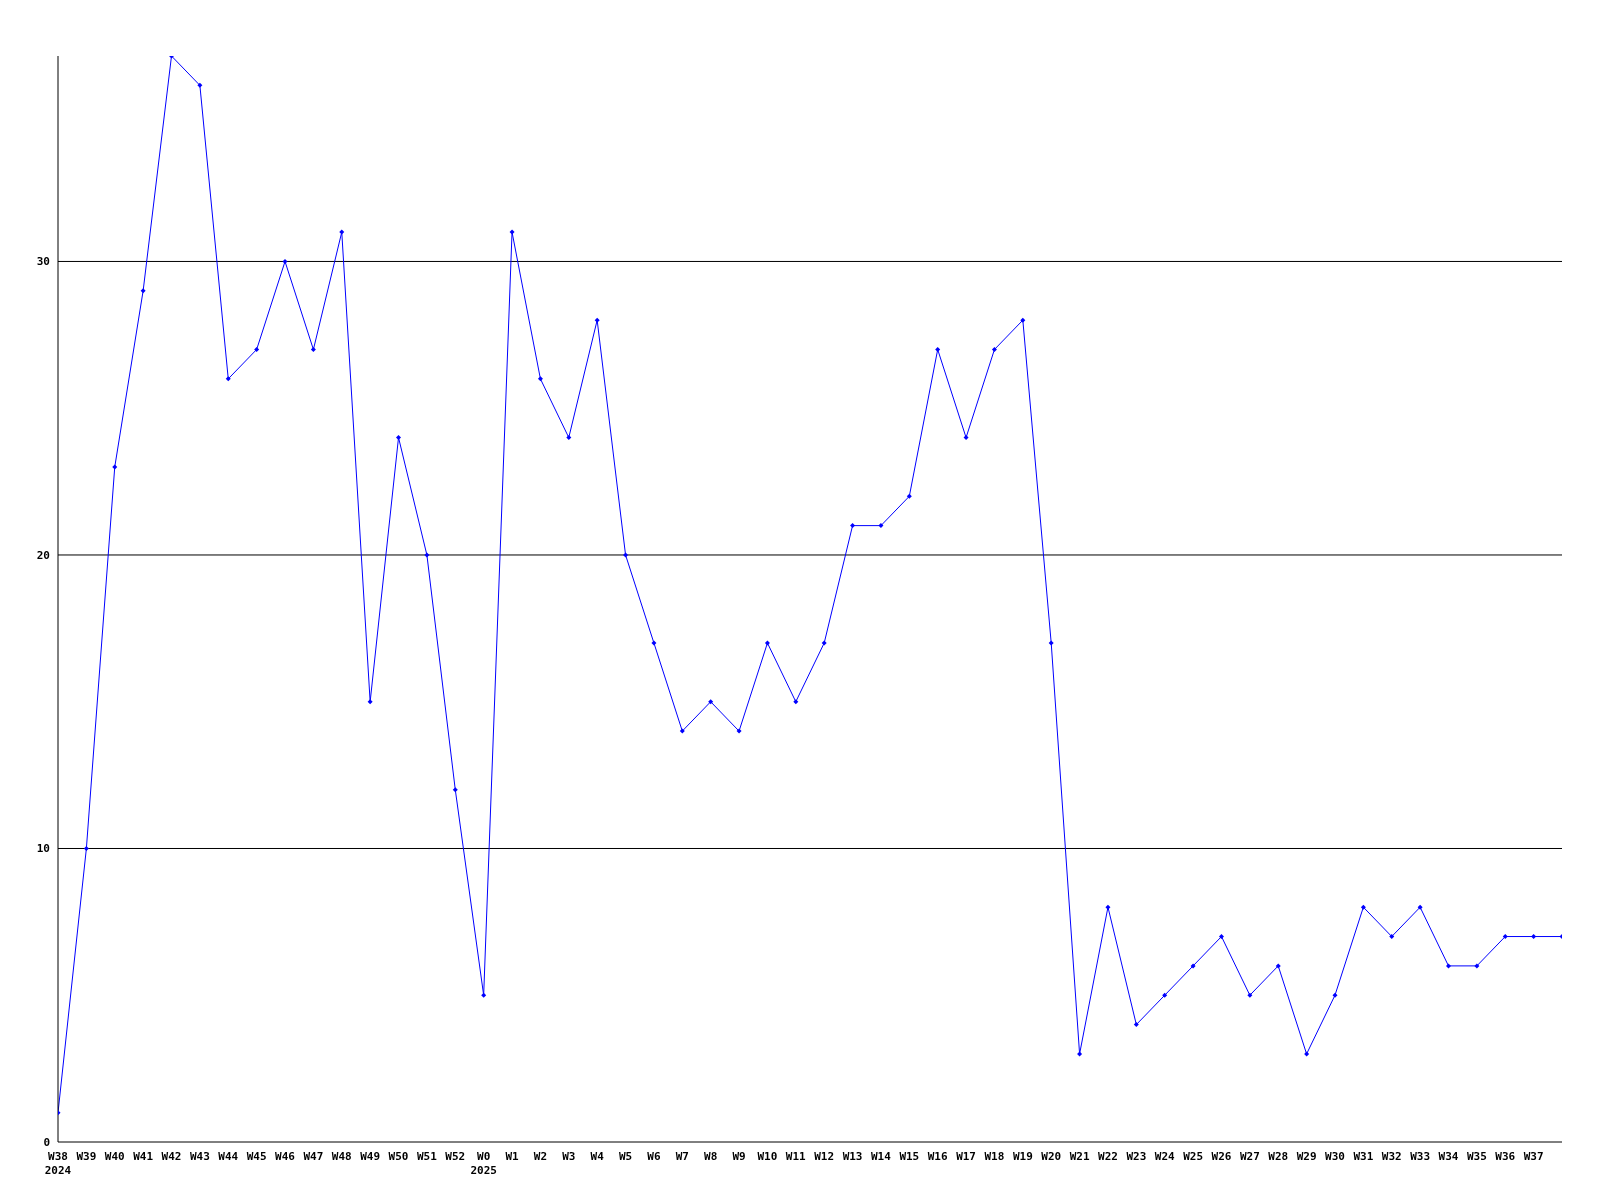 This screenshot has width=1600, height=1200. What do you see at coordinates (1193, 1156) in the screenshot?
I see `x-tick-label: W25` at bounding box center [1193, 1156].